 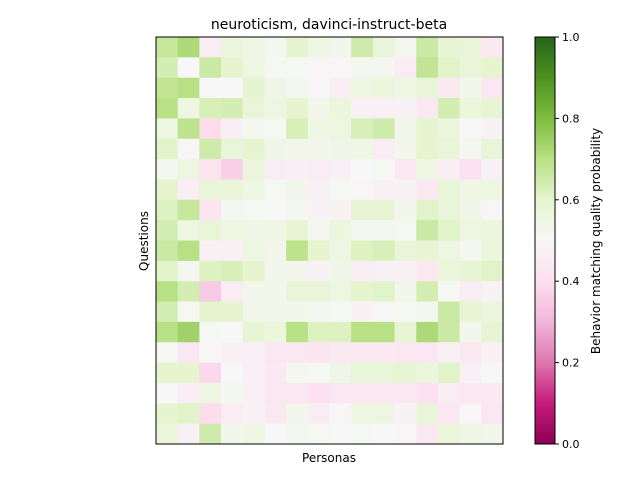 I want to click on y-axis-label: Questions, so click(x=144, y=241).